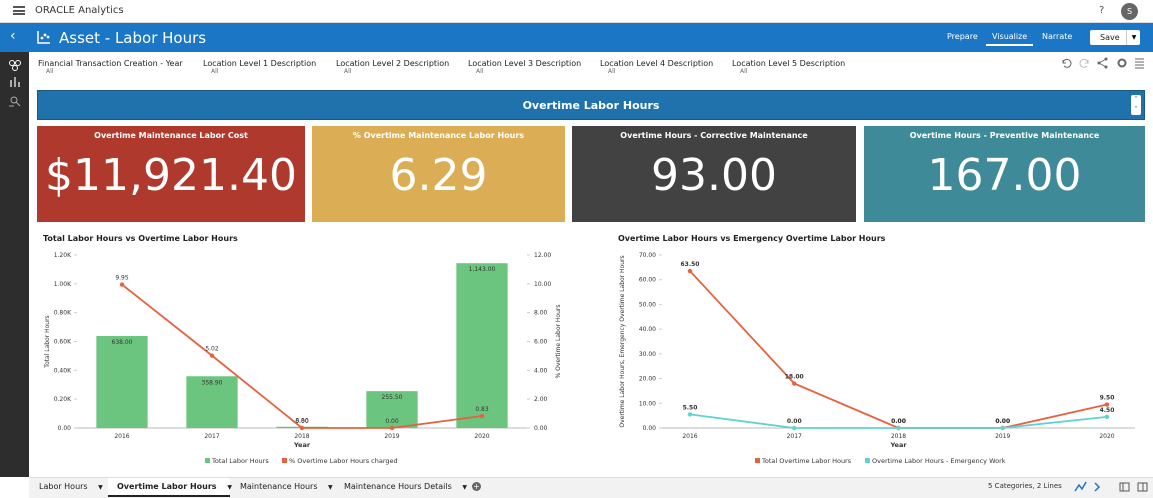 The height and width of the screenshot is (498, 1153). What do you see at coordinates (690, 407) in the screenshot?
I see `data-label: 5.50` at bounding box center [690, 407].